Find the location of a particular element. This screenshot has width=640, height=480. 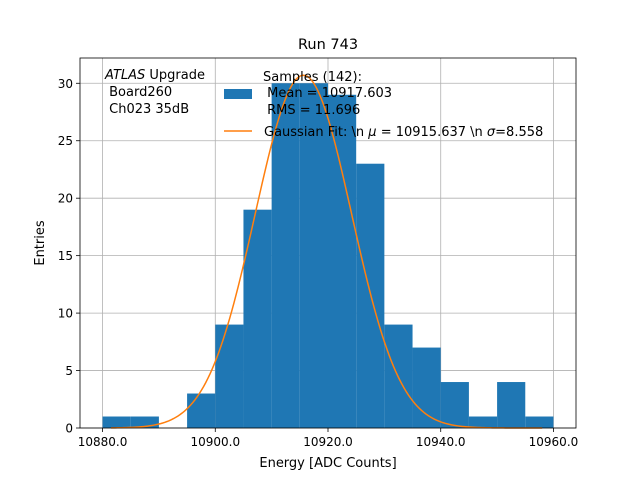

y-tick-label: 15 is located at coordinates (65, 256).